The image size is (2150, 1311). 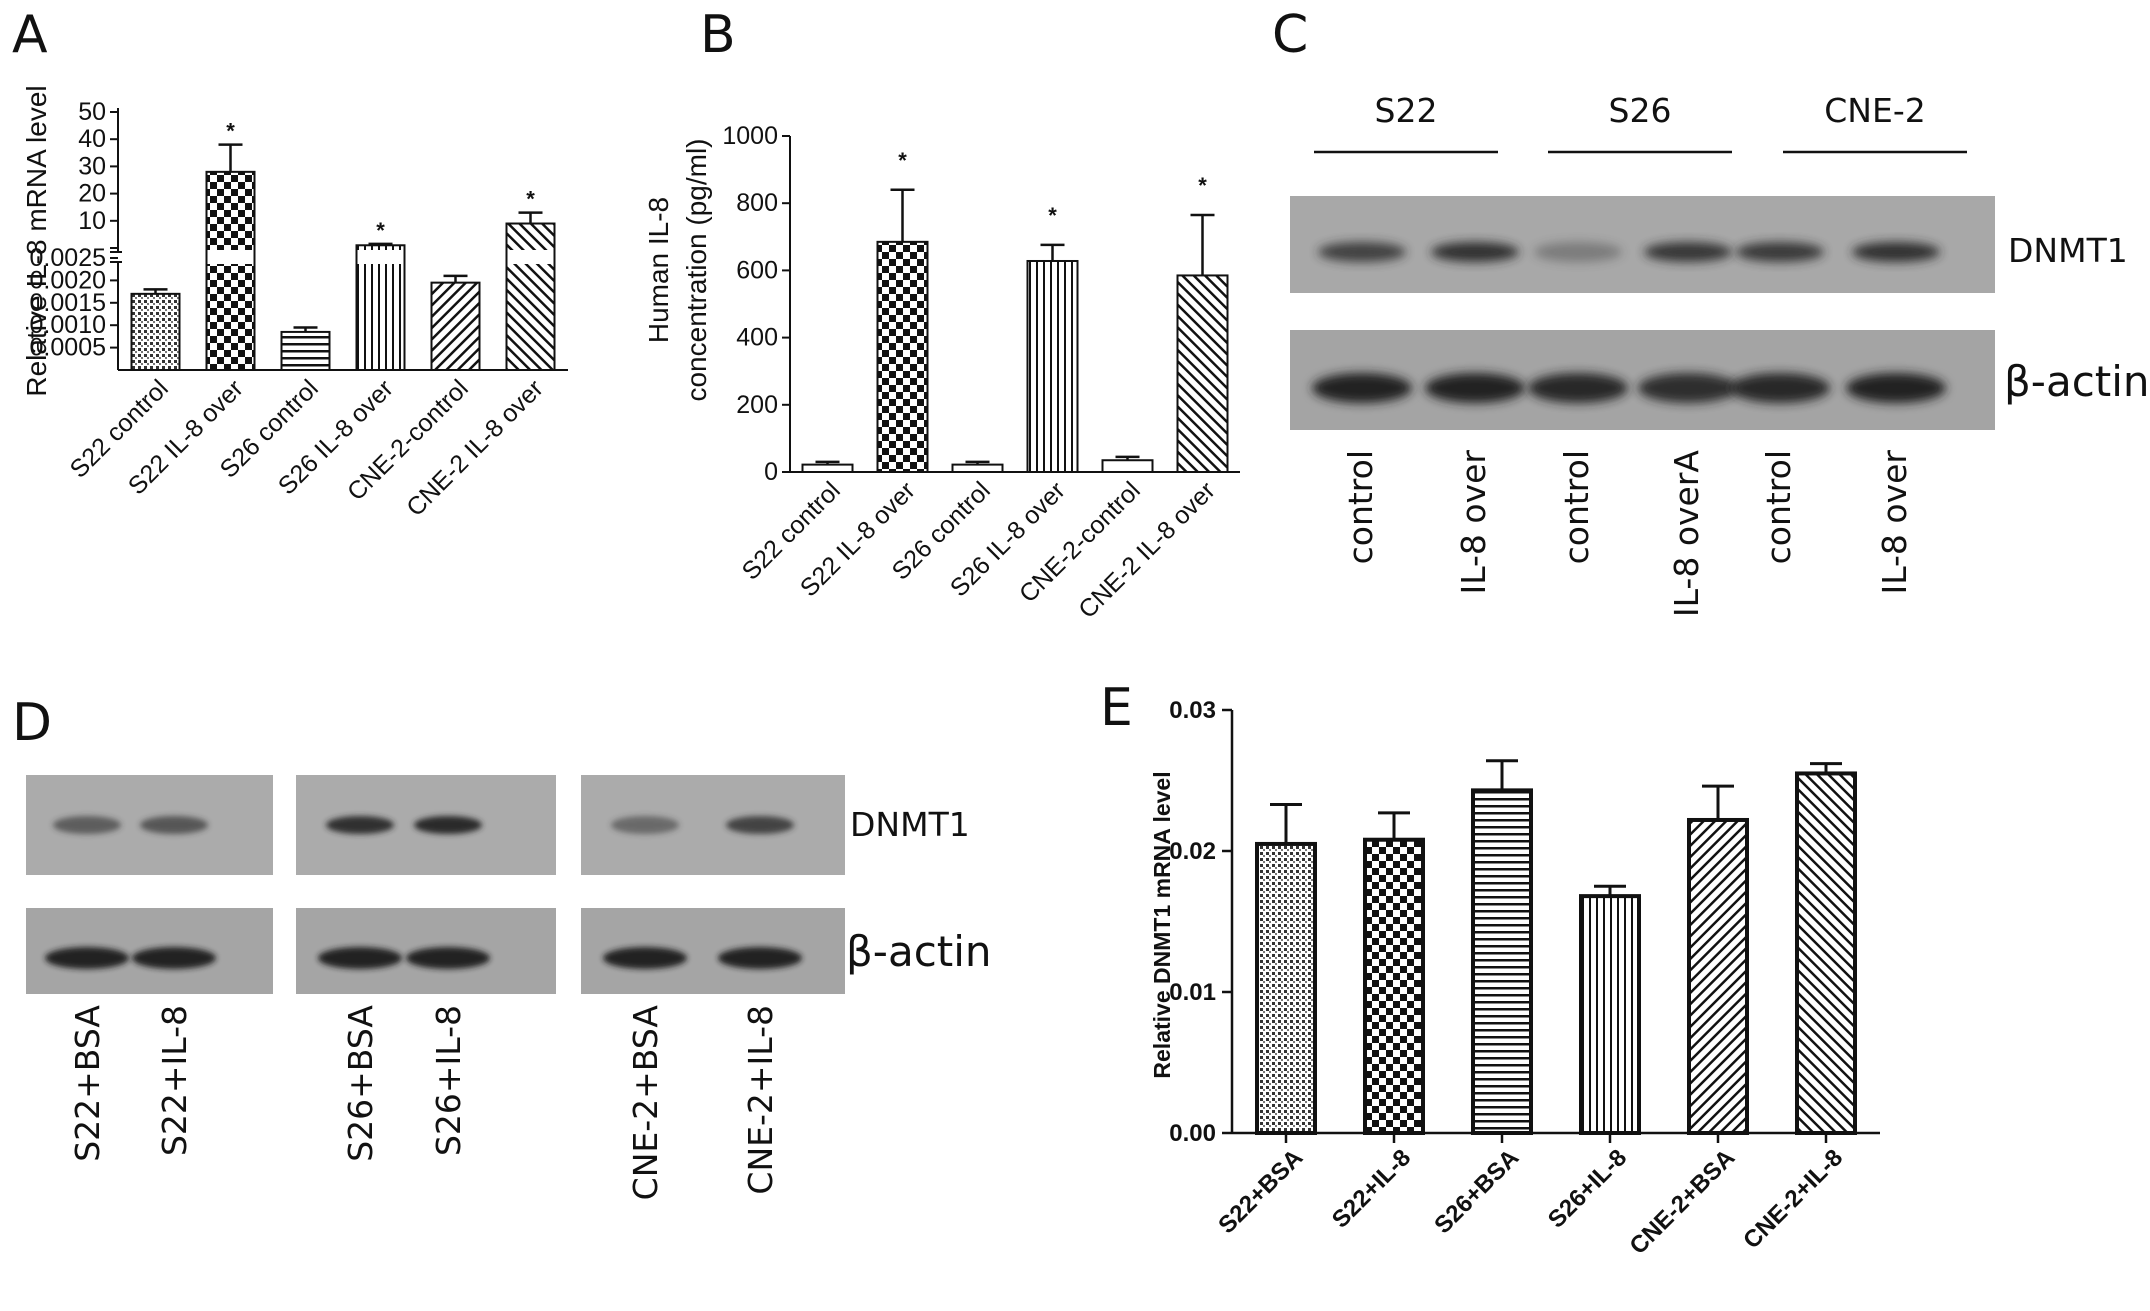 I want to click on y-tick-label: 0, so click(x=771, y=472).